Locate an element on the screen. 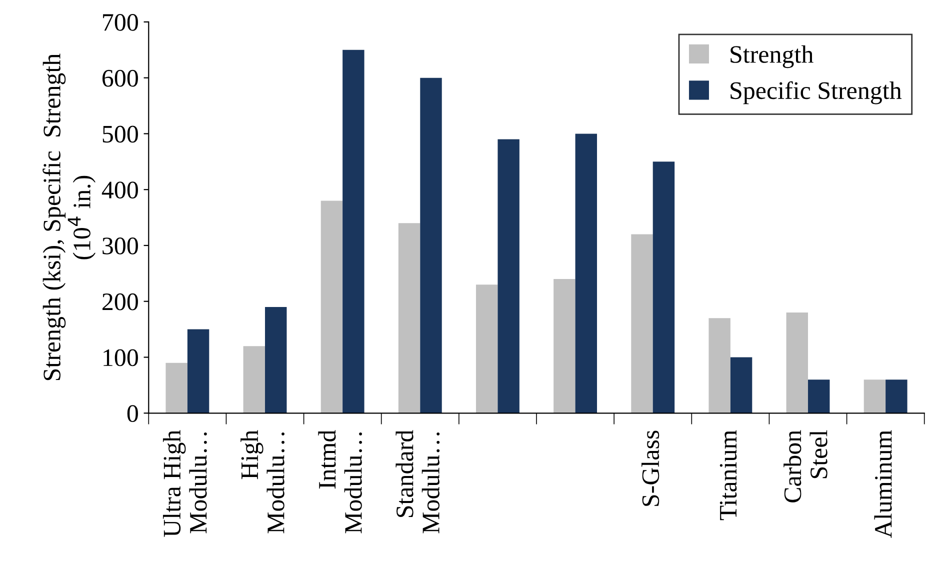  x-tick-label: Carbon Steel is located at coordinates (806, 466).